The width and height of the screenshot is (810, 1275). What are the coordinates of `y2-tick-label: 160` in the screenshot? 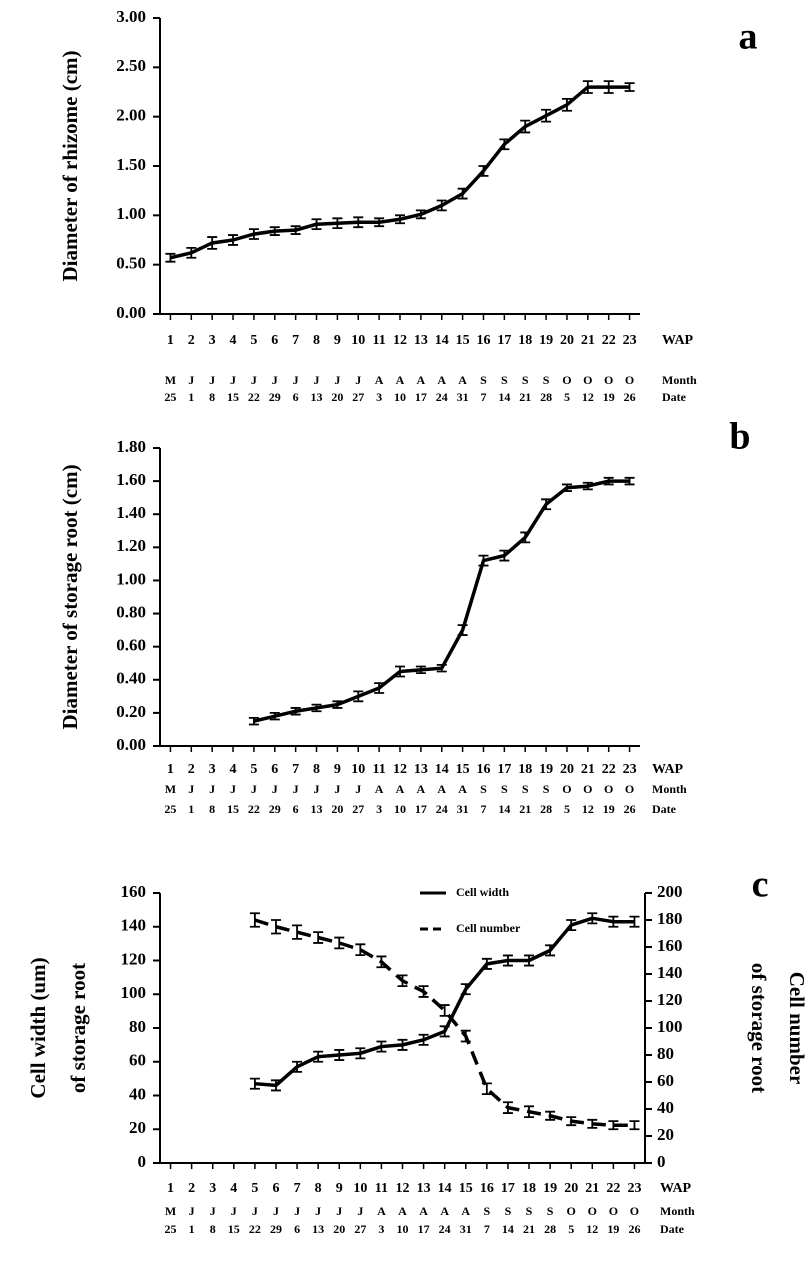 It's located at (670, 945).